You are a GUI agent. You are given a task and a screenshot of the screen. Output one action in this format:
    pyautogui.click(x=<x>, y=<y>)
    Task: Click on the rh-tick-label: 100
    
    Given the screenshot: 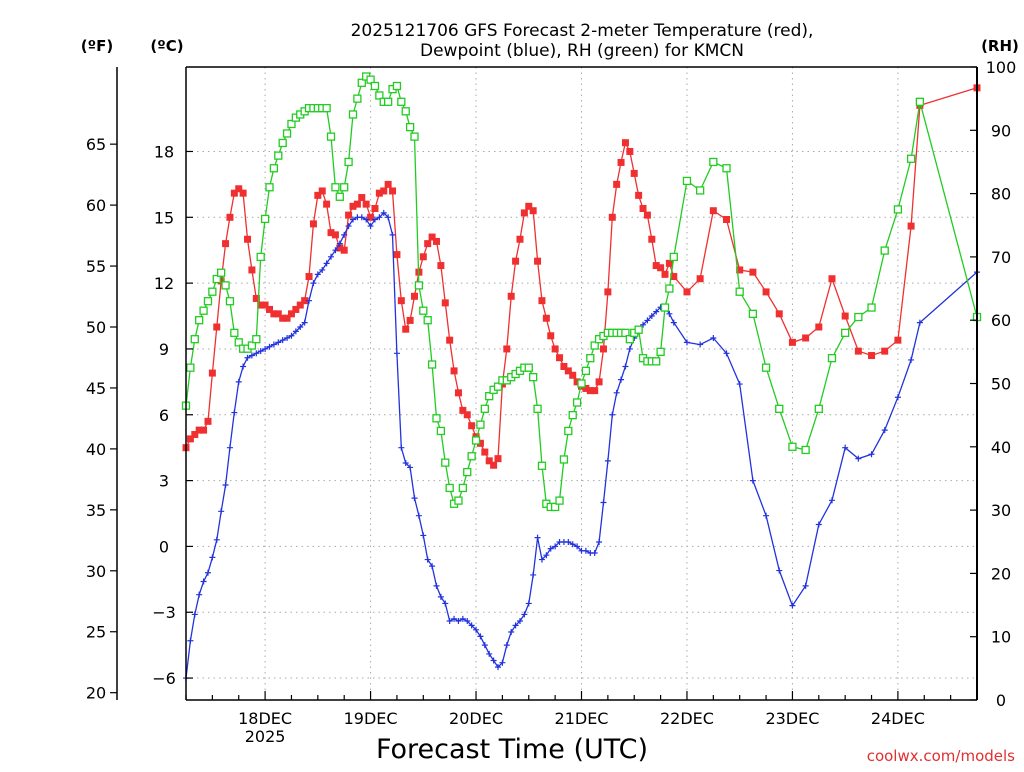 What is the action you would take?
    pyautogui.click(x=1001, y=67)
    